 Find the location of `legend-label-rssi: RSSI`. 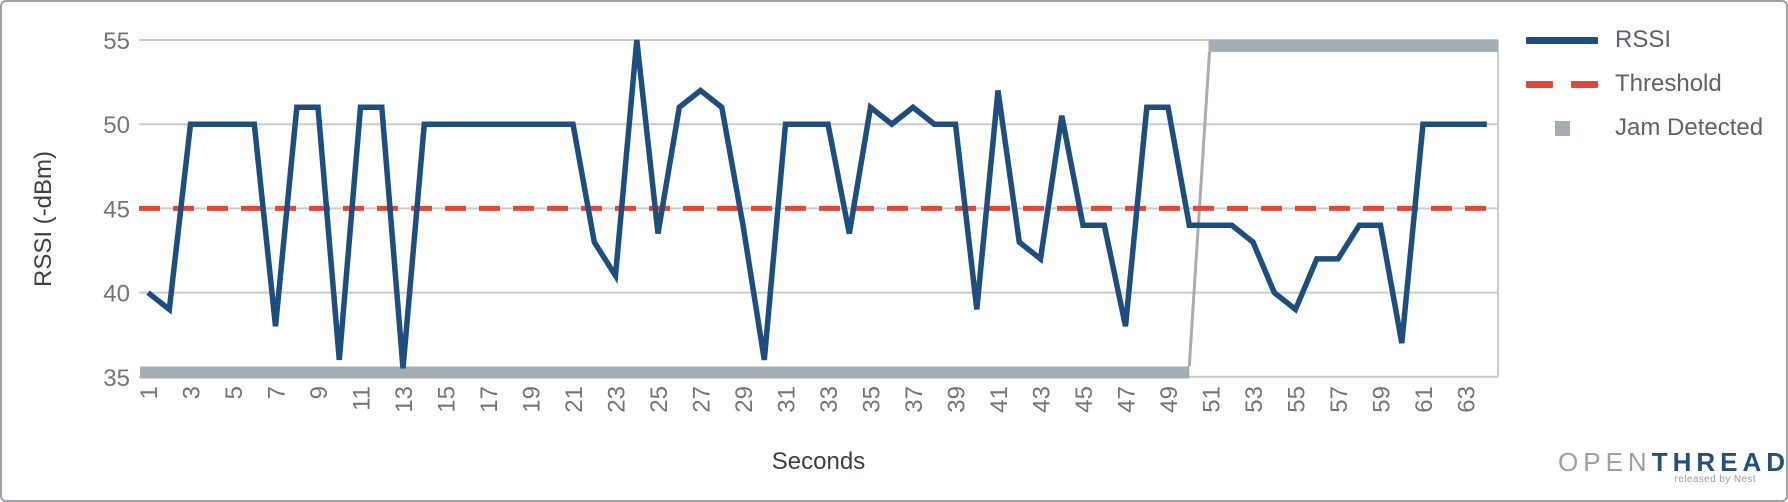

legend-label-rssi: RSSI is located at coordinates (1643, 39).